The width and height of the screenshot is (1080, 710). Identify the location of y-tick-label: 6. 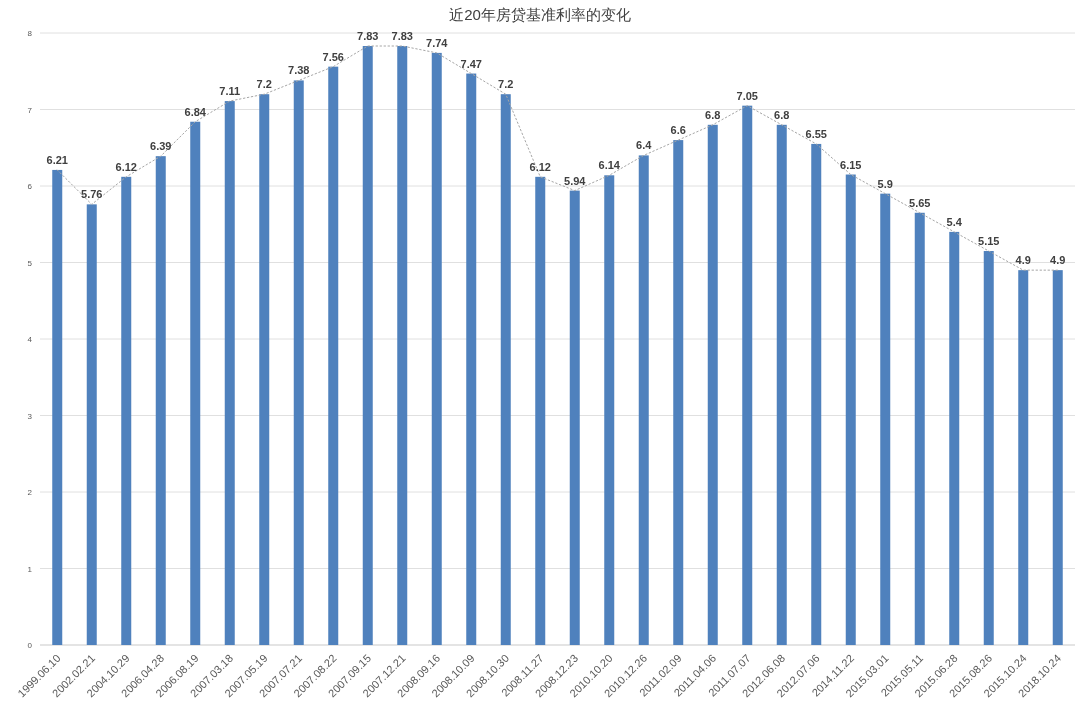
(30, 186).